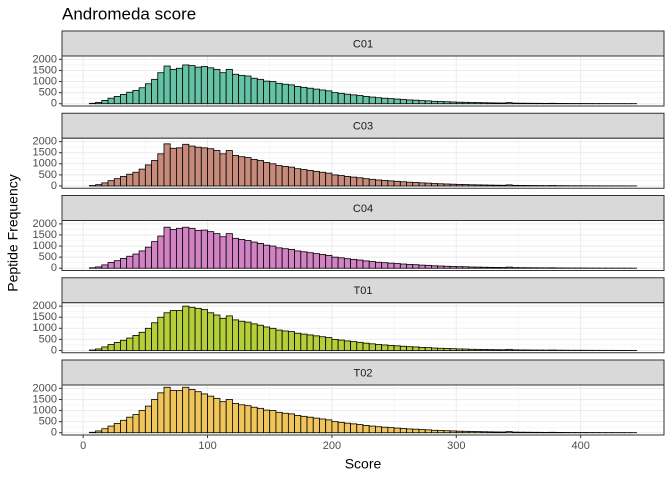 The width and height of the screenshot is (672, 480). Describe the element at coordinates (363, 44) in the screenshot. I see `strip-label: C01` at that location.